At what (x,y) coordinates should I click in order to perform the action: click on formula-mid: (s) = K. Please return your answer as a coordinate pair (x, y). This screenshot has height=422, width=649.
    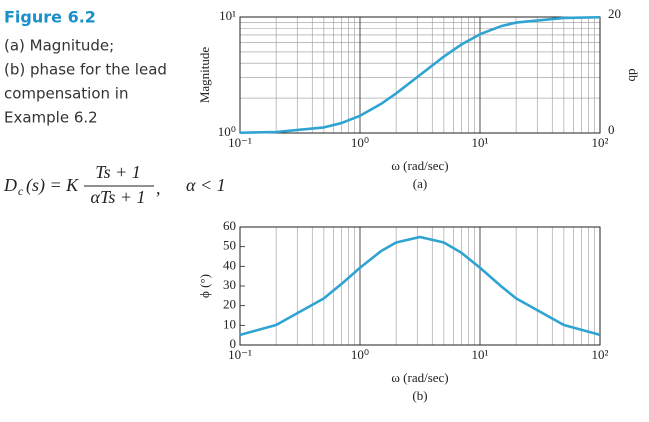
    Looking at the image, I should click on (52, 185).